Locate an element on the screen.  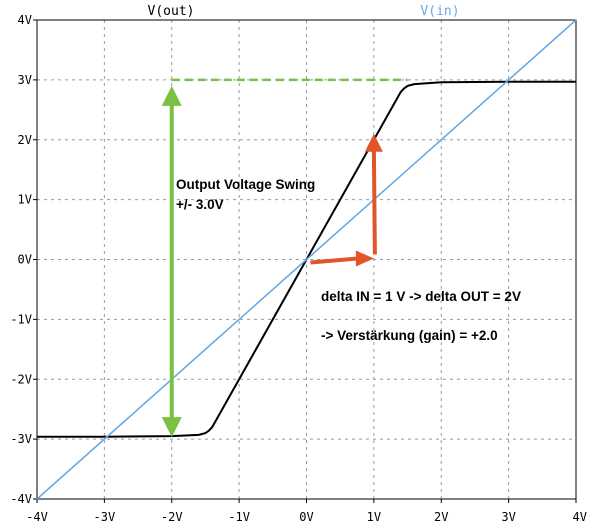
x-tick-label: -1V is located at coordinates (239, 517).